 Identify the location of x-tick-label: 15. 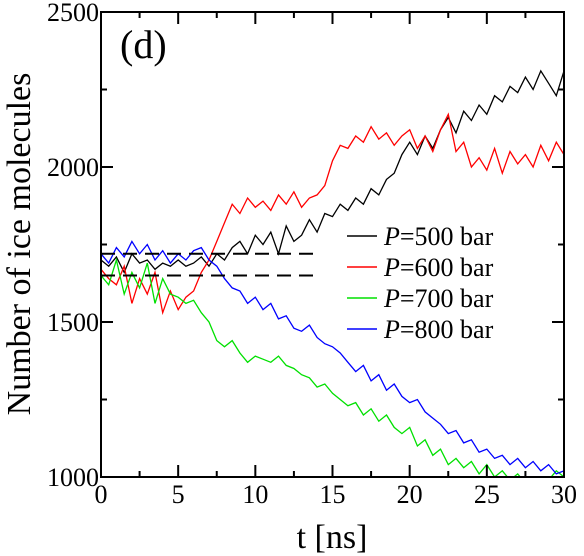
(333, 494).